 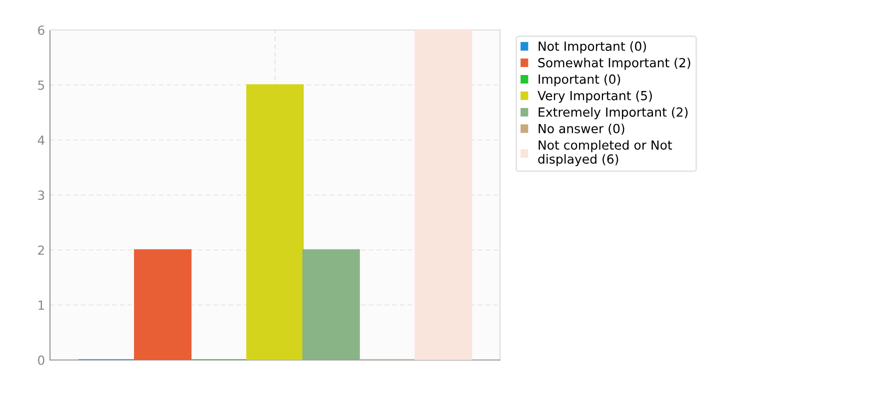 I want to click on y-tick-label: 4, so click(x=41, y=140).